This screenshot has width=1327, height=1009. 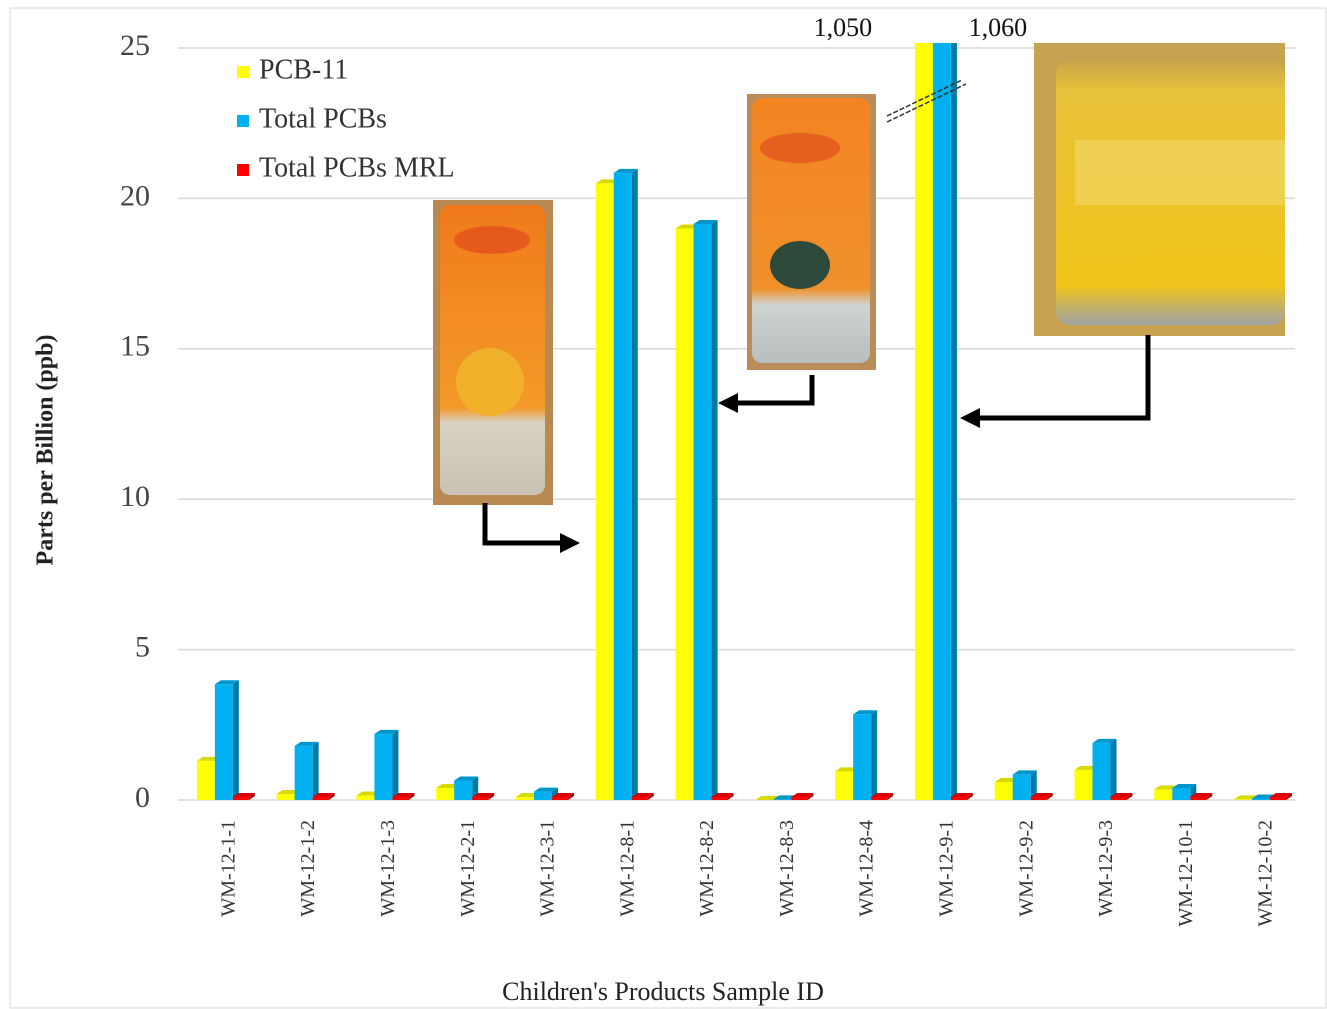 What do you see at coordinates (1026, 868) in the screenshot?
I see `x-tick-label: WM-12-9-2` at bounding box center [1026, 868].